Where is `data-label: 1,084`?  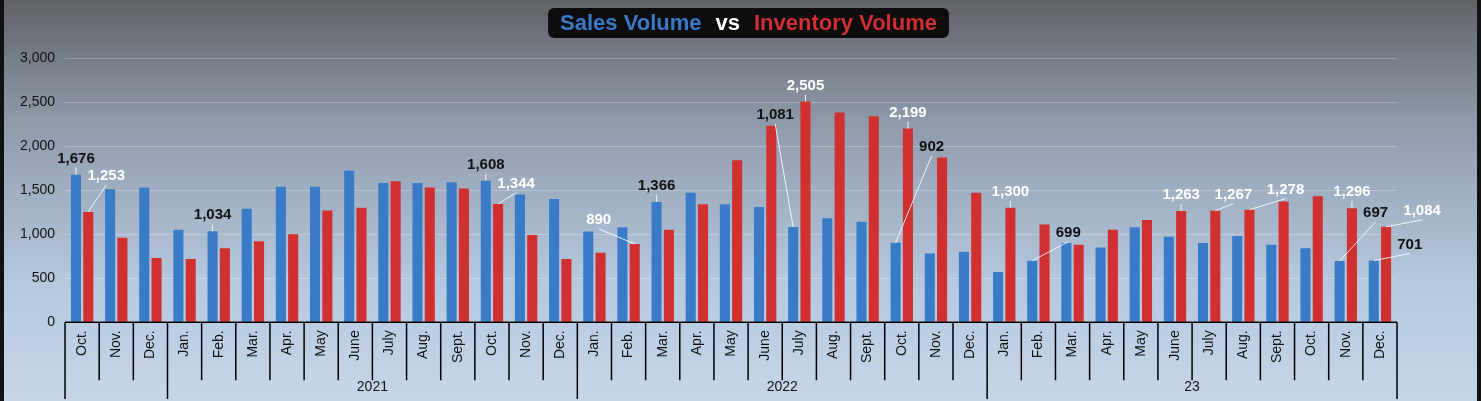 data-label: 1,084 is located at coordinates (1422, 209).